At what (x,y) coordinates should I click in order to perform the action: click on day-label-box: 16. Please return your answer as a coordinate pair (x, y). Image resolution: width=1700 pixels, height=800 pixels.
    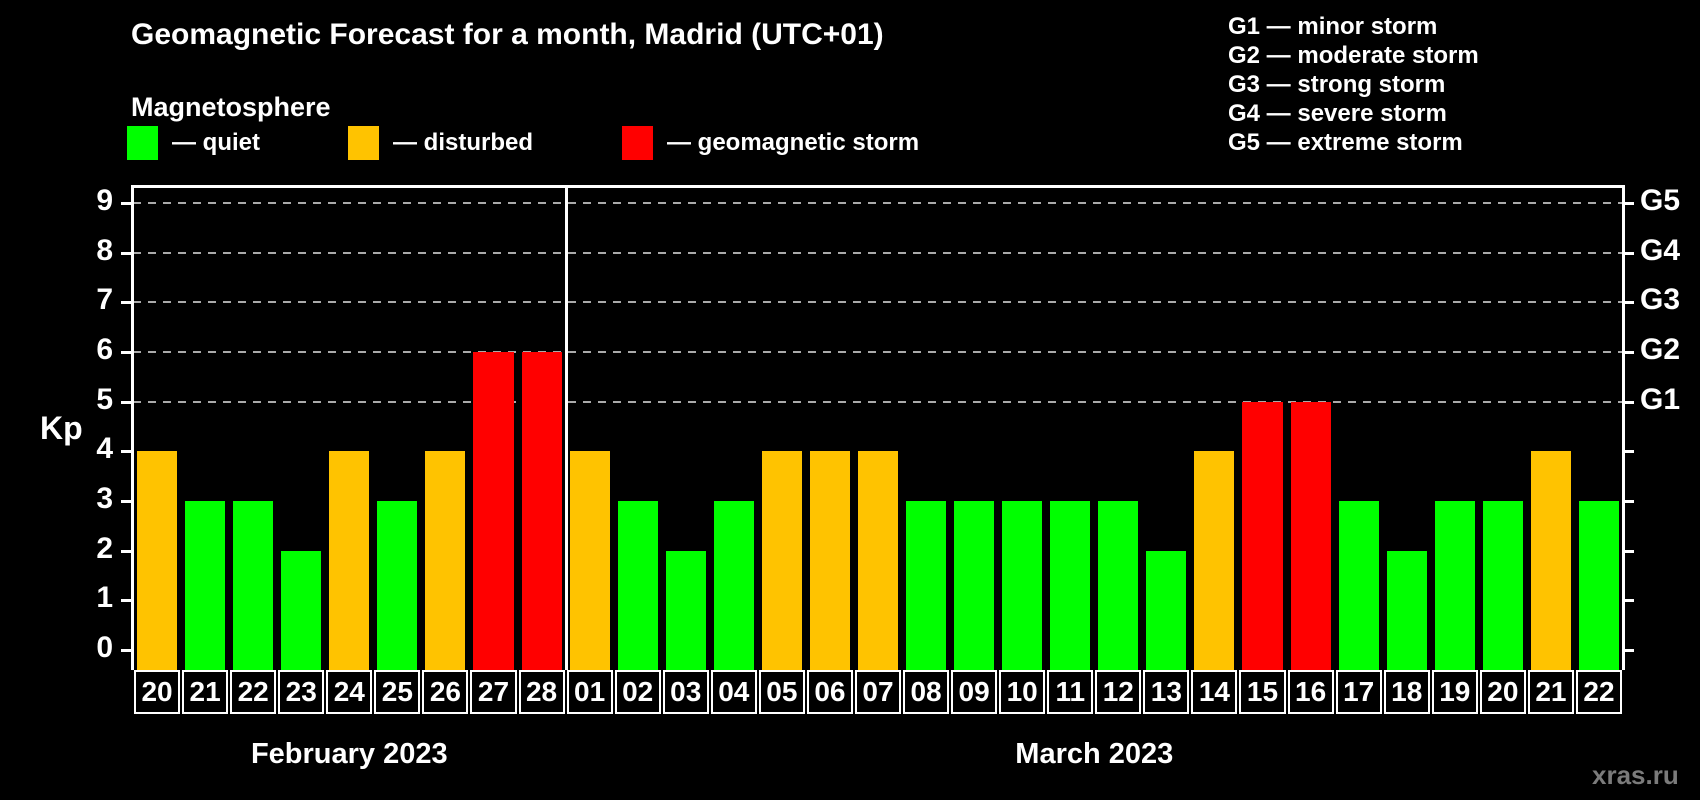
    Looking at the image, I should click on (1310, 692).